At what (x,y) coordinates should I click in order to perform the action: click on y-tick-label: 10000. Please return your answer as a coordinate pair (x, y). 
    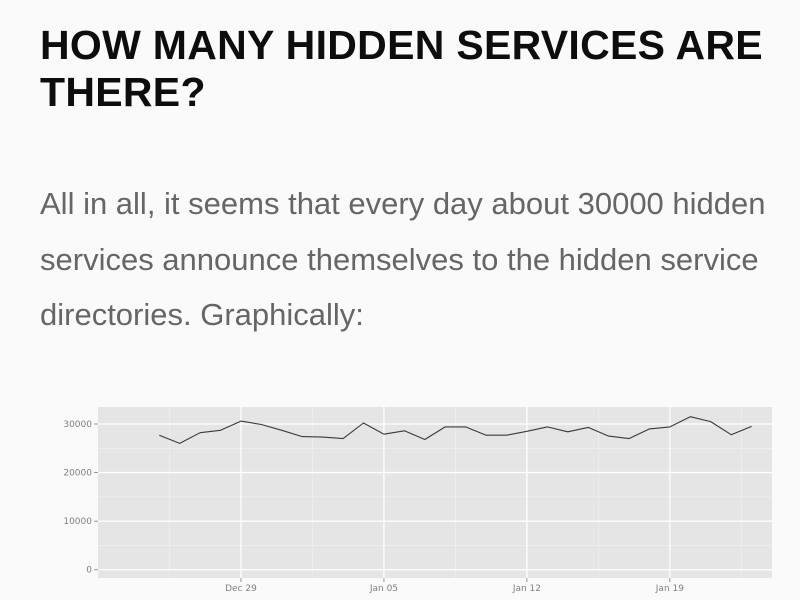
    Looking at the image, I should click on (77, 522).